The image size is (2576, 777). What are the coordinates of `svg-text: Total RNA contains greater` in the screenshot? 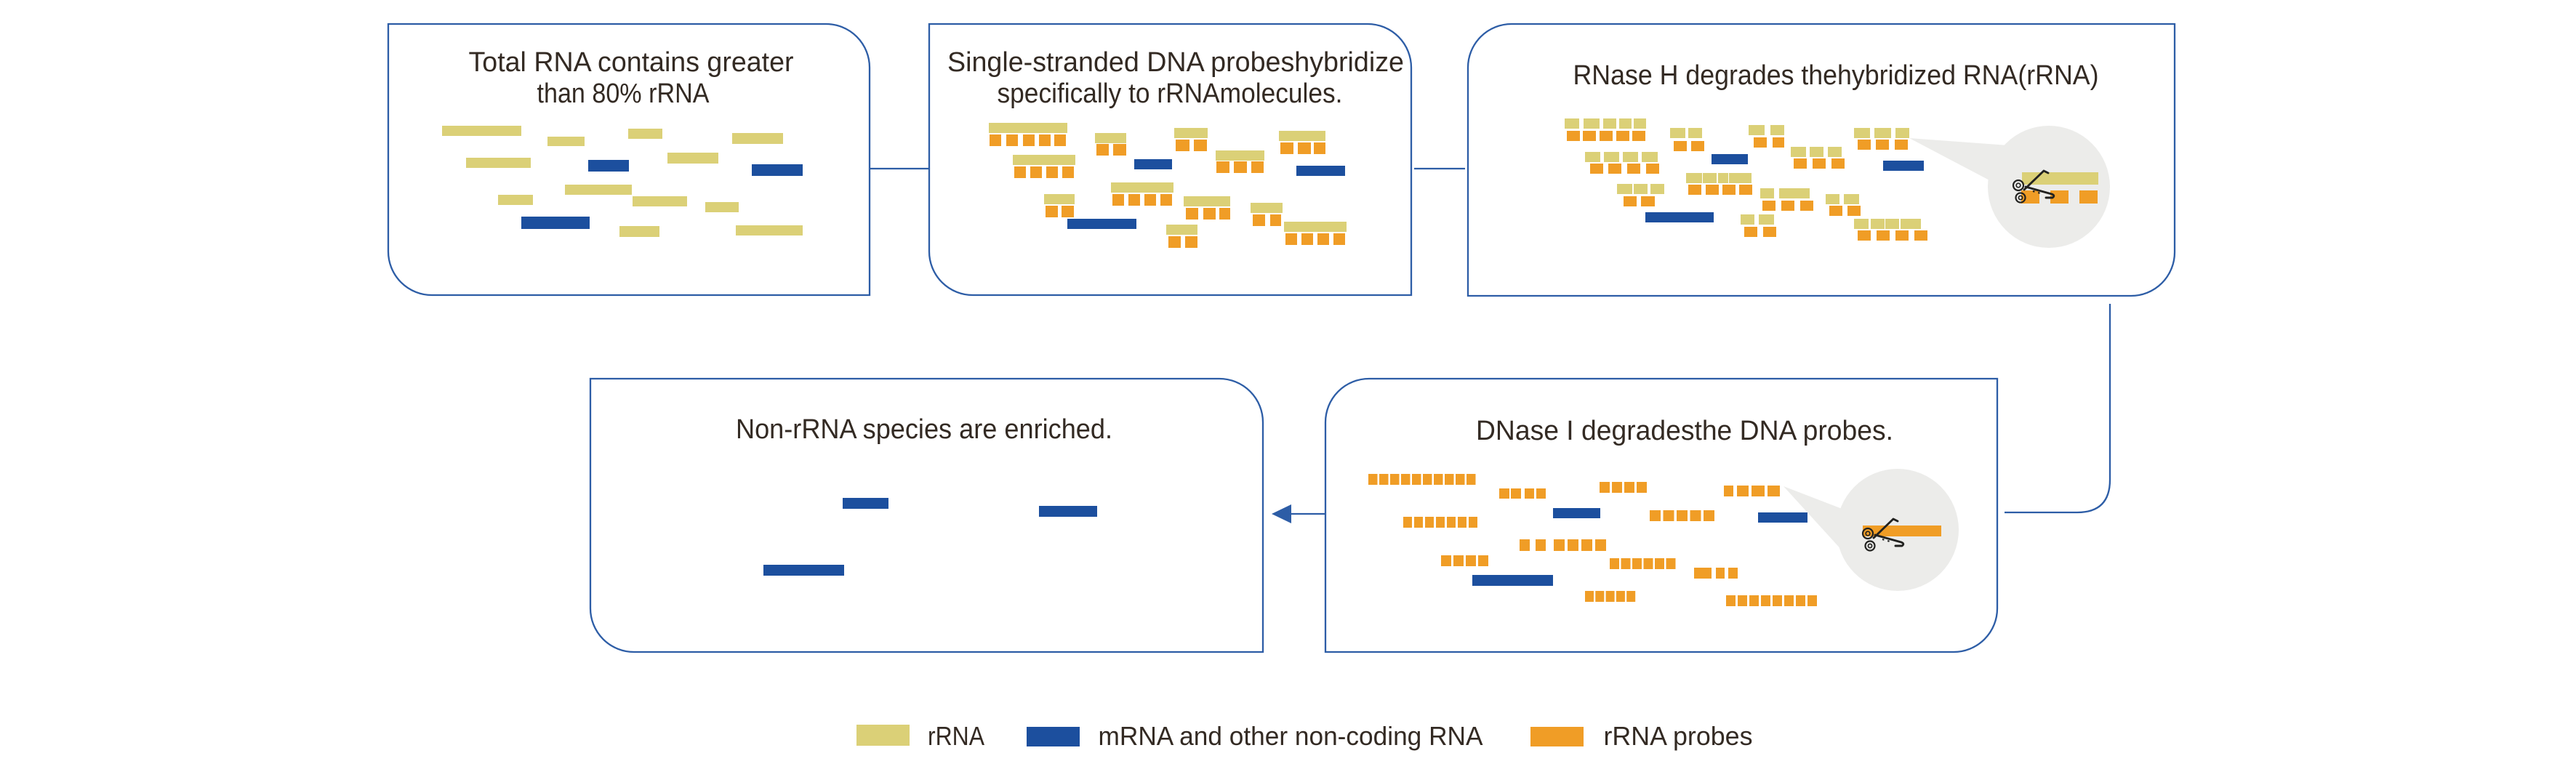 It's located at (632, 62).